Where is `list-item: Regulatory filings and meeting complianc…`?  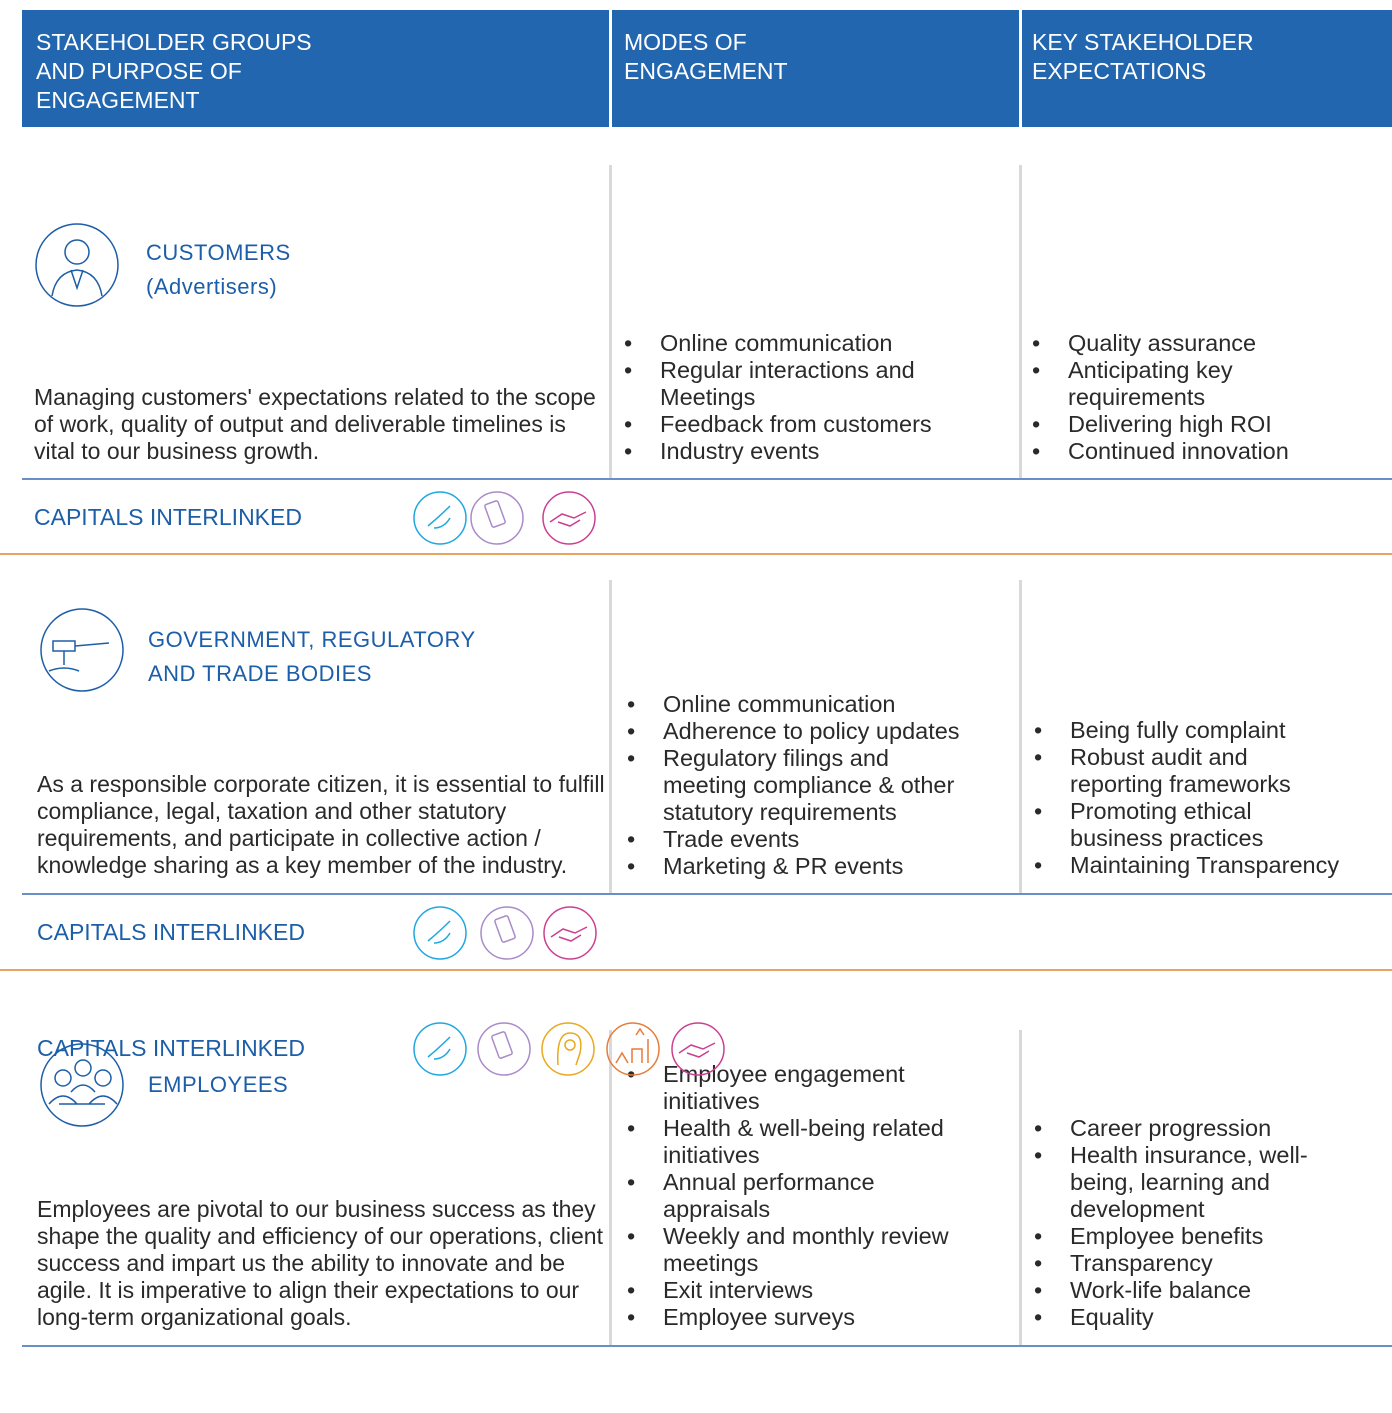 list-item: Regulatory filings and meeting complianc… is located at coordinates (797, 785).